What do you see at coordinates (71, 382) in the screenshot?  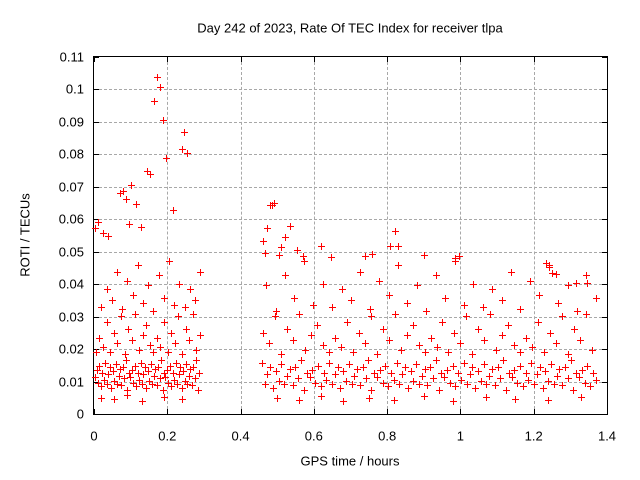 I see `y-tick-label: 0.01` at bounding box center [71, 382].